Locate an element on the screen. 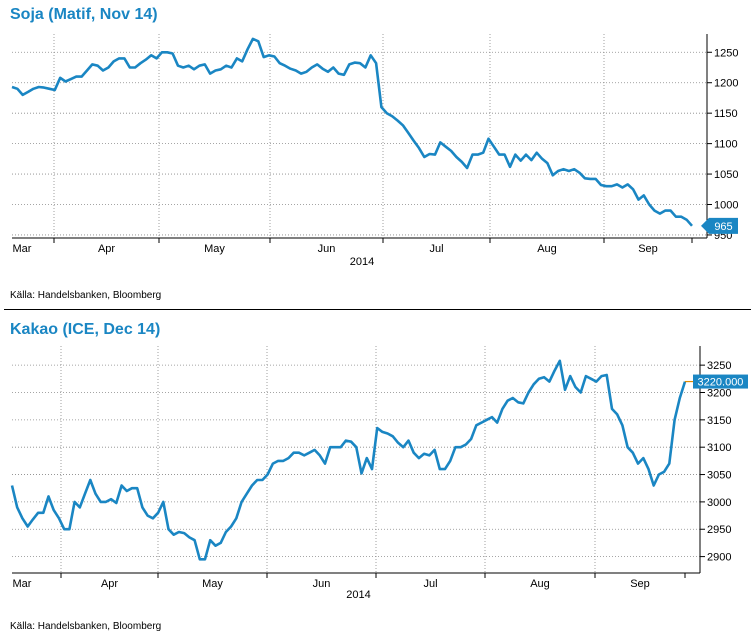  last-value-label: 3220.000 is located at coordinates (721, 383).